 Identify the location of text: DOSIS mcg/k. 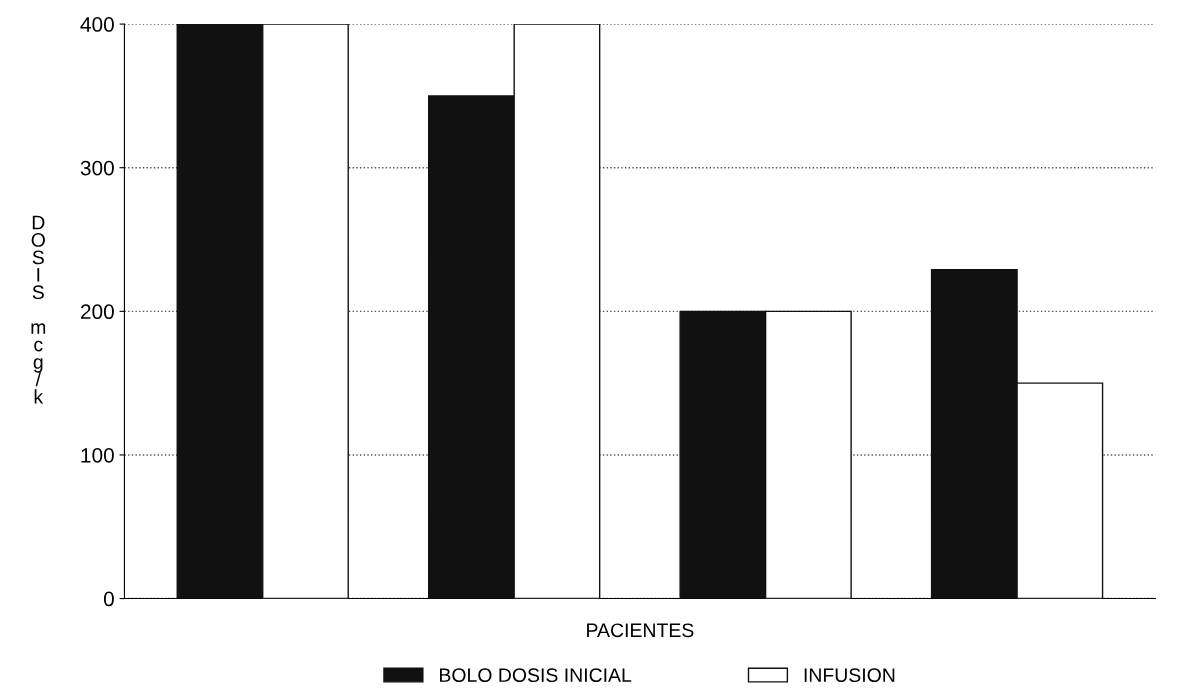
(38, 309).